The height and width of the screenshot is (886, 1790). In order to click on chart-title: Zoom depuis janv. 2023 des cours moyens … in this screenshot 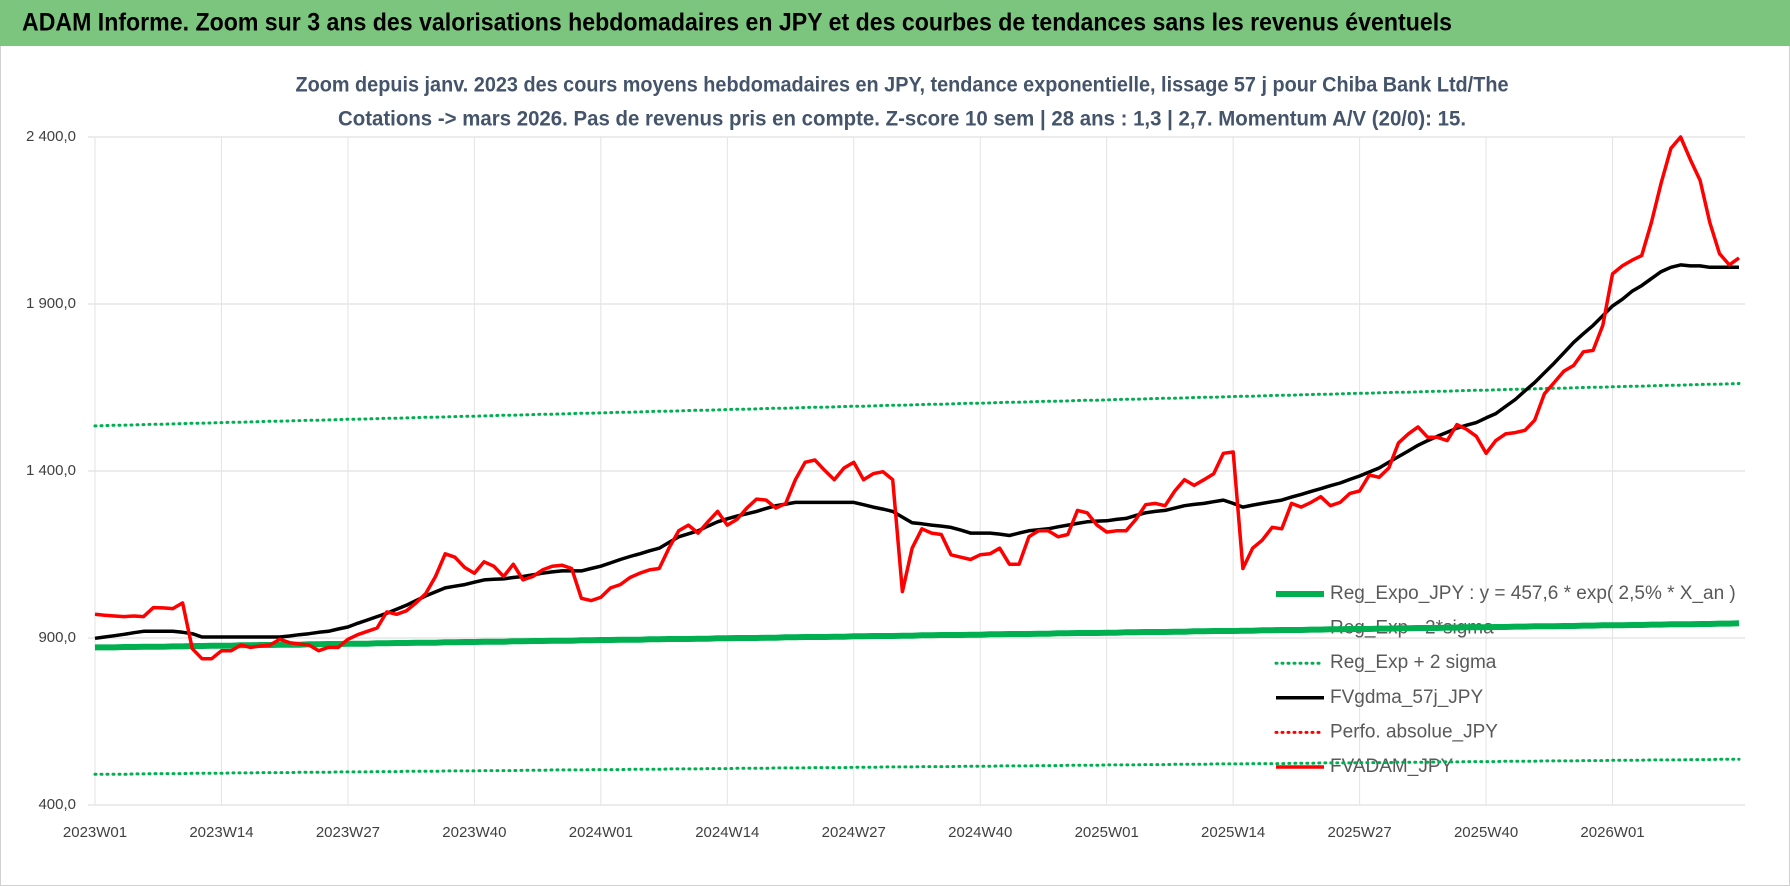, I will do `click(902, 85)`.